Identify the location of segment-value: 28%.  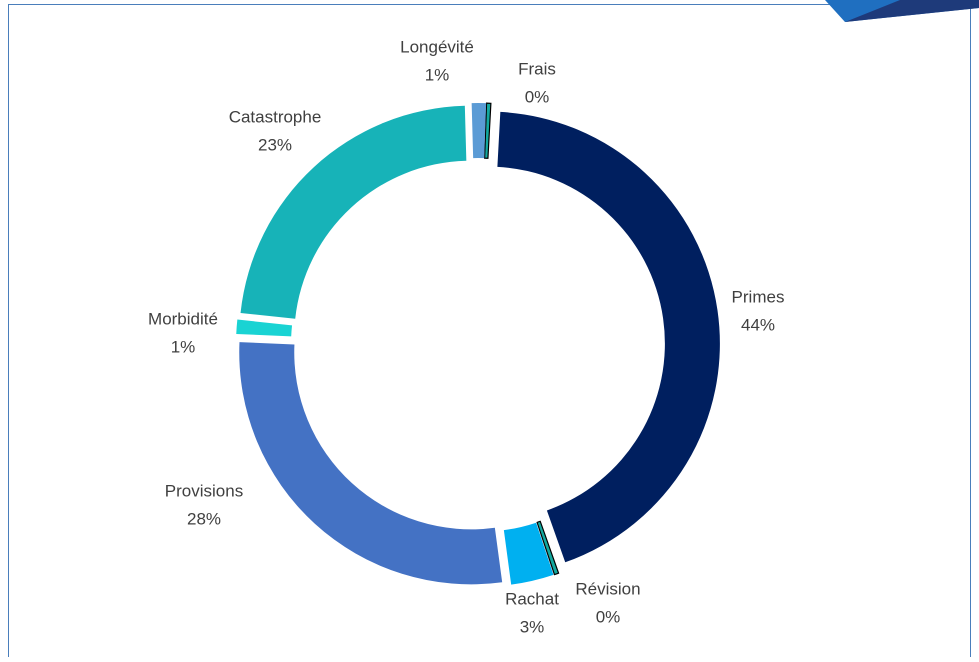
(204, 518).